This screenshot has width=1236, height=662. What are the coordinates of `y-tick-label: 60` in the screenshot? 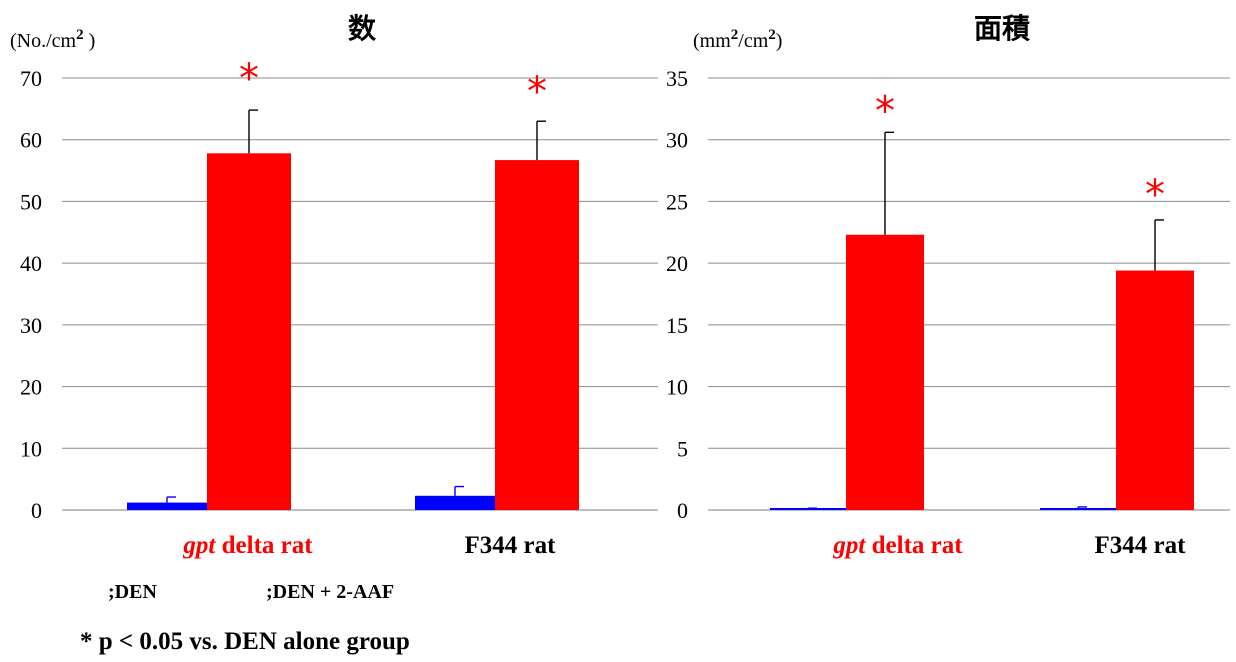 It's located at (31, 140).